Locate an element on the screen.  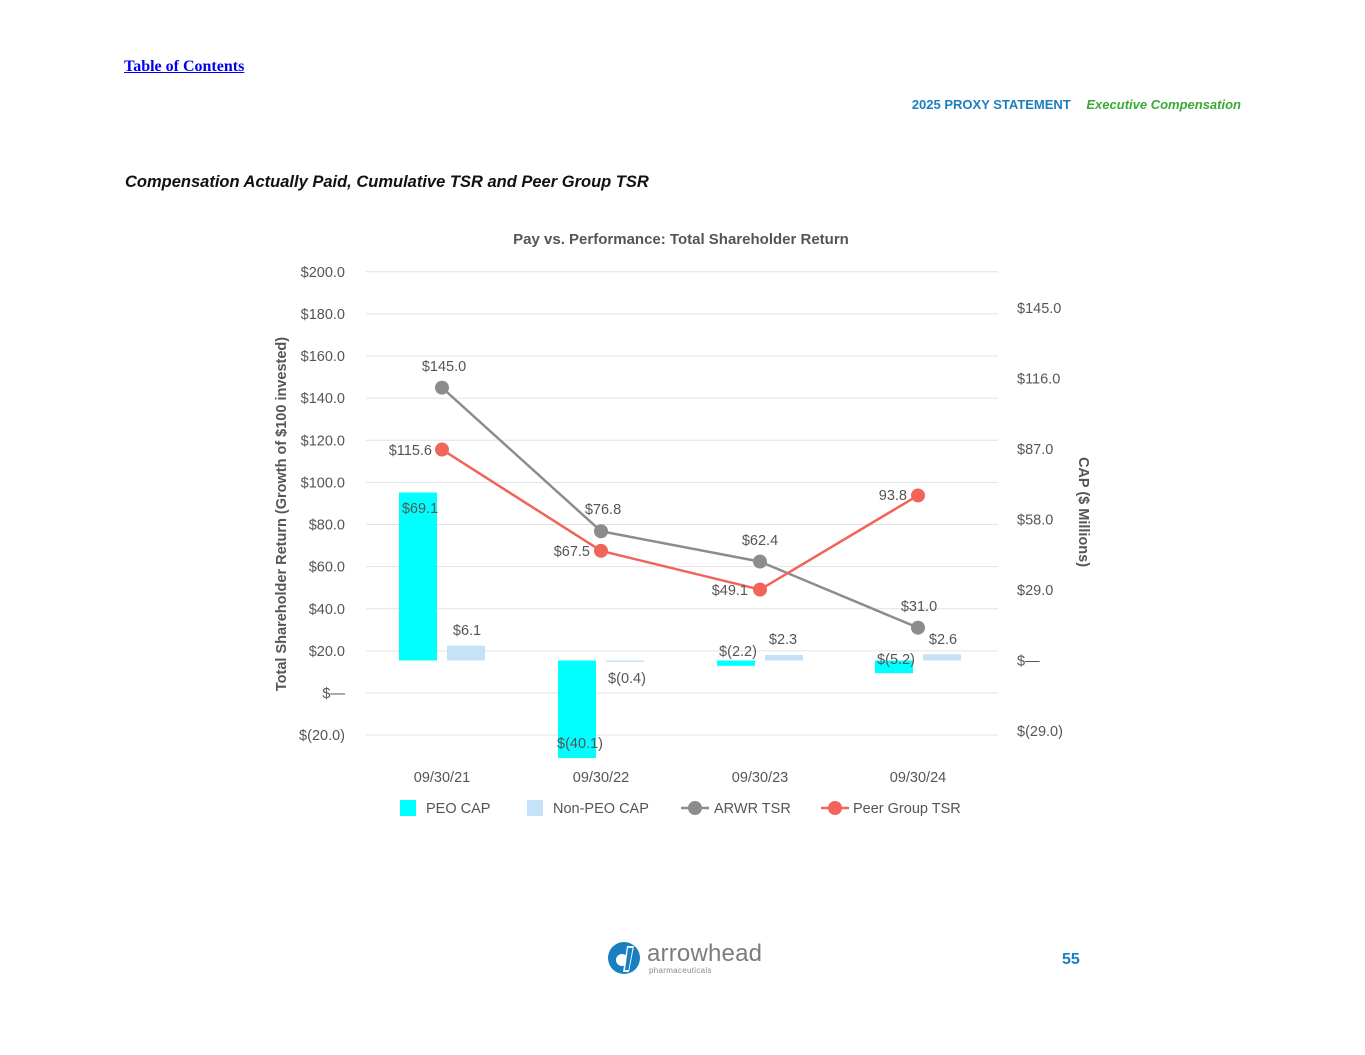
table-of-contents-link: Table of Contents is located at coordinates (184, 66).